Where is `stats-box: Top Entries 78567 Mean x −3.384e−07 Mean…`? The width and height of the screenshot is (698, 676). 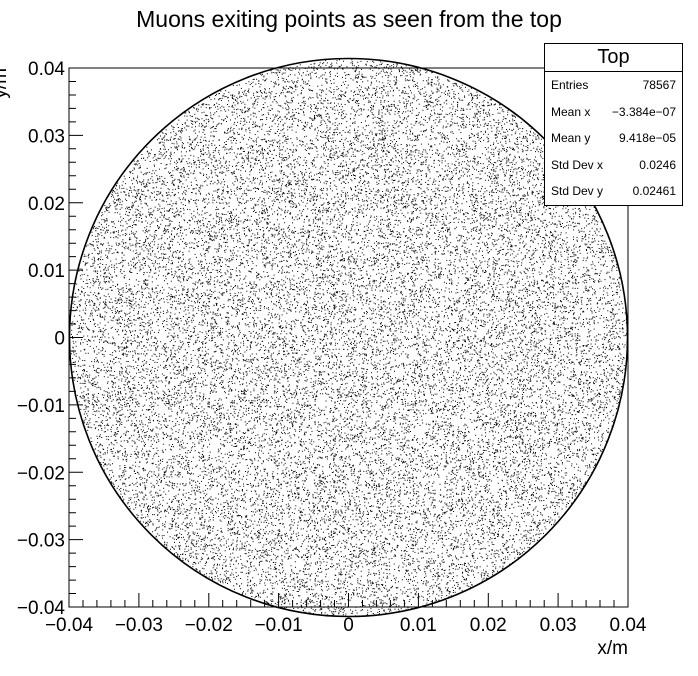 stats-box: Top Entries 78567 Mean x −3.384e−07 Mean… is located at coordinates (613, 124).